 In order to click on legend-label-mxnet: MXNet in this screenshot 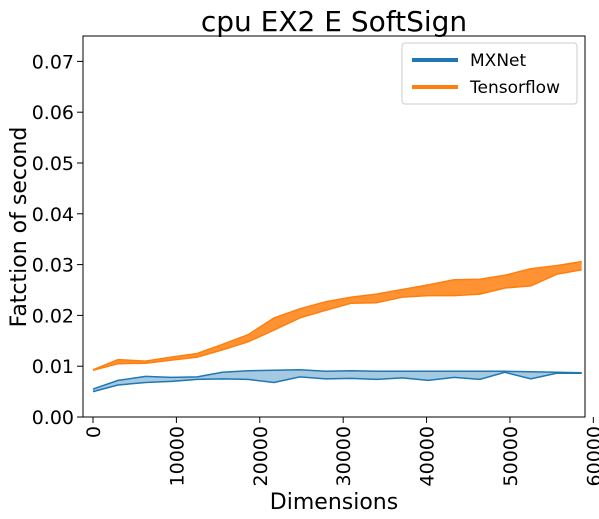, I will do `click(498, 61)`.